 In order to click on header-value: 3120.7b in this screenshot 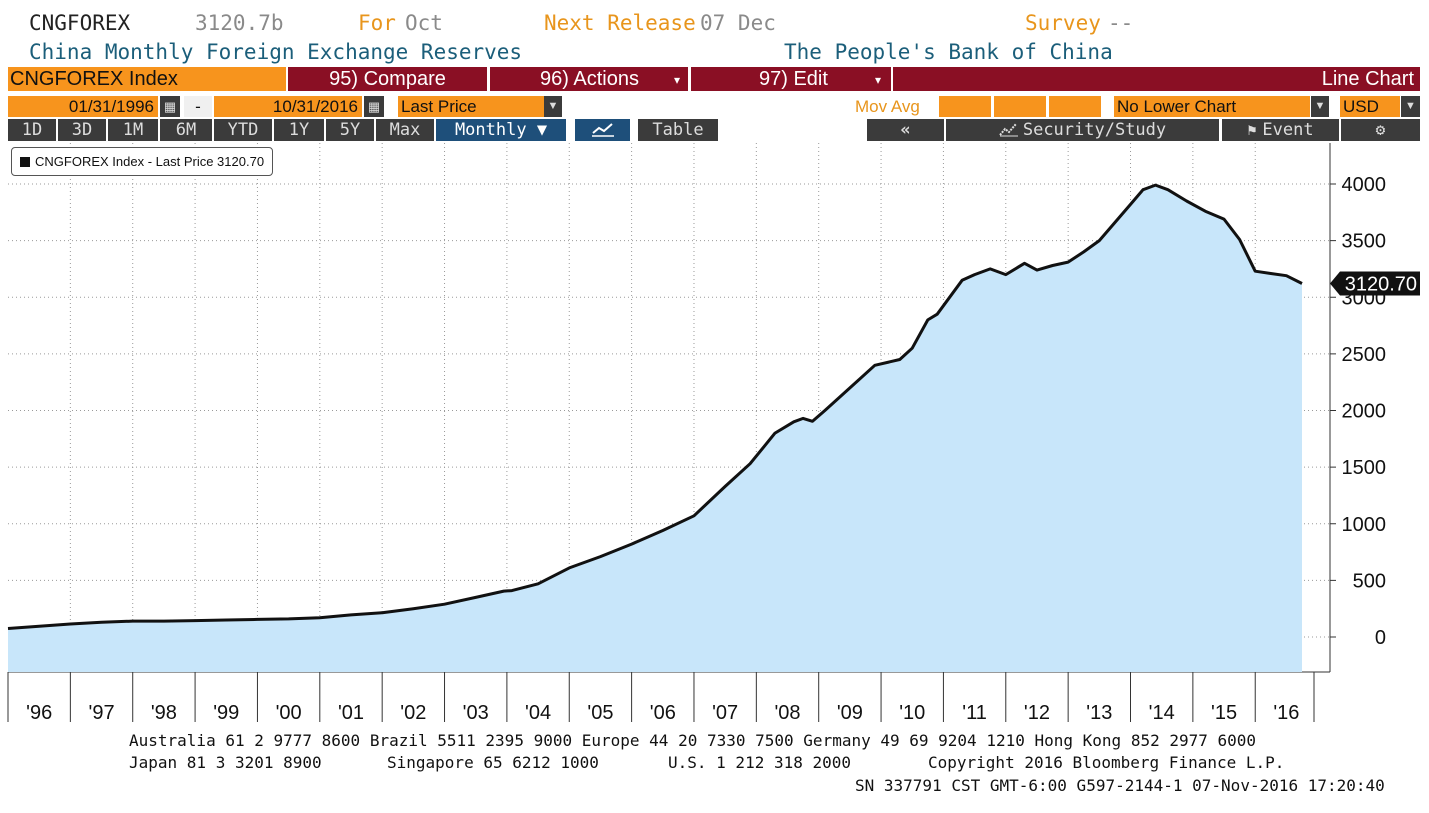, I will do `click(239, 23)`.